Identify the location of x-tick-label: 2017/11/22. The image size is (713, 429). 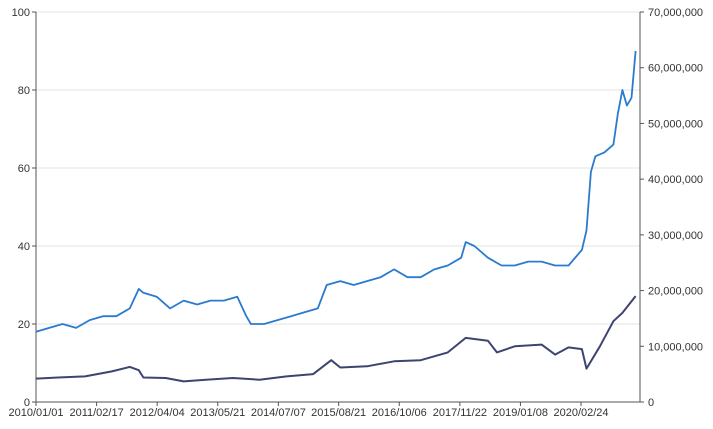
(460, 413).